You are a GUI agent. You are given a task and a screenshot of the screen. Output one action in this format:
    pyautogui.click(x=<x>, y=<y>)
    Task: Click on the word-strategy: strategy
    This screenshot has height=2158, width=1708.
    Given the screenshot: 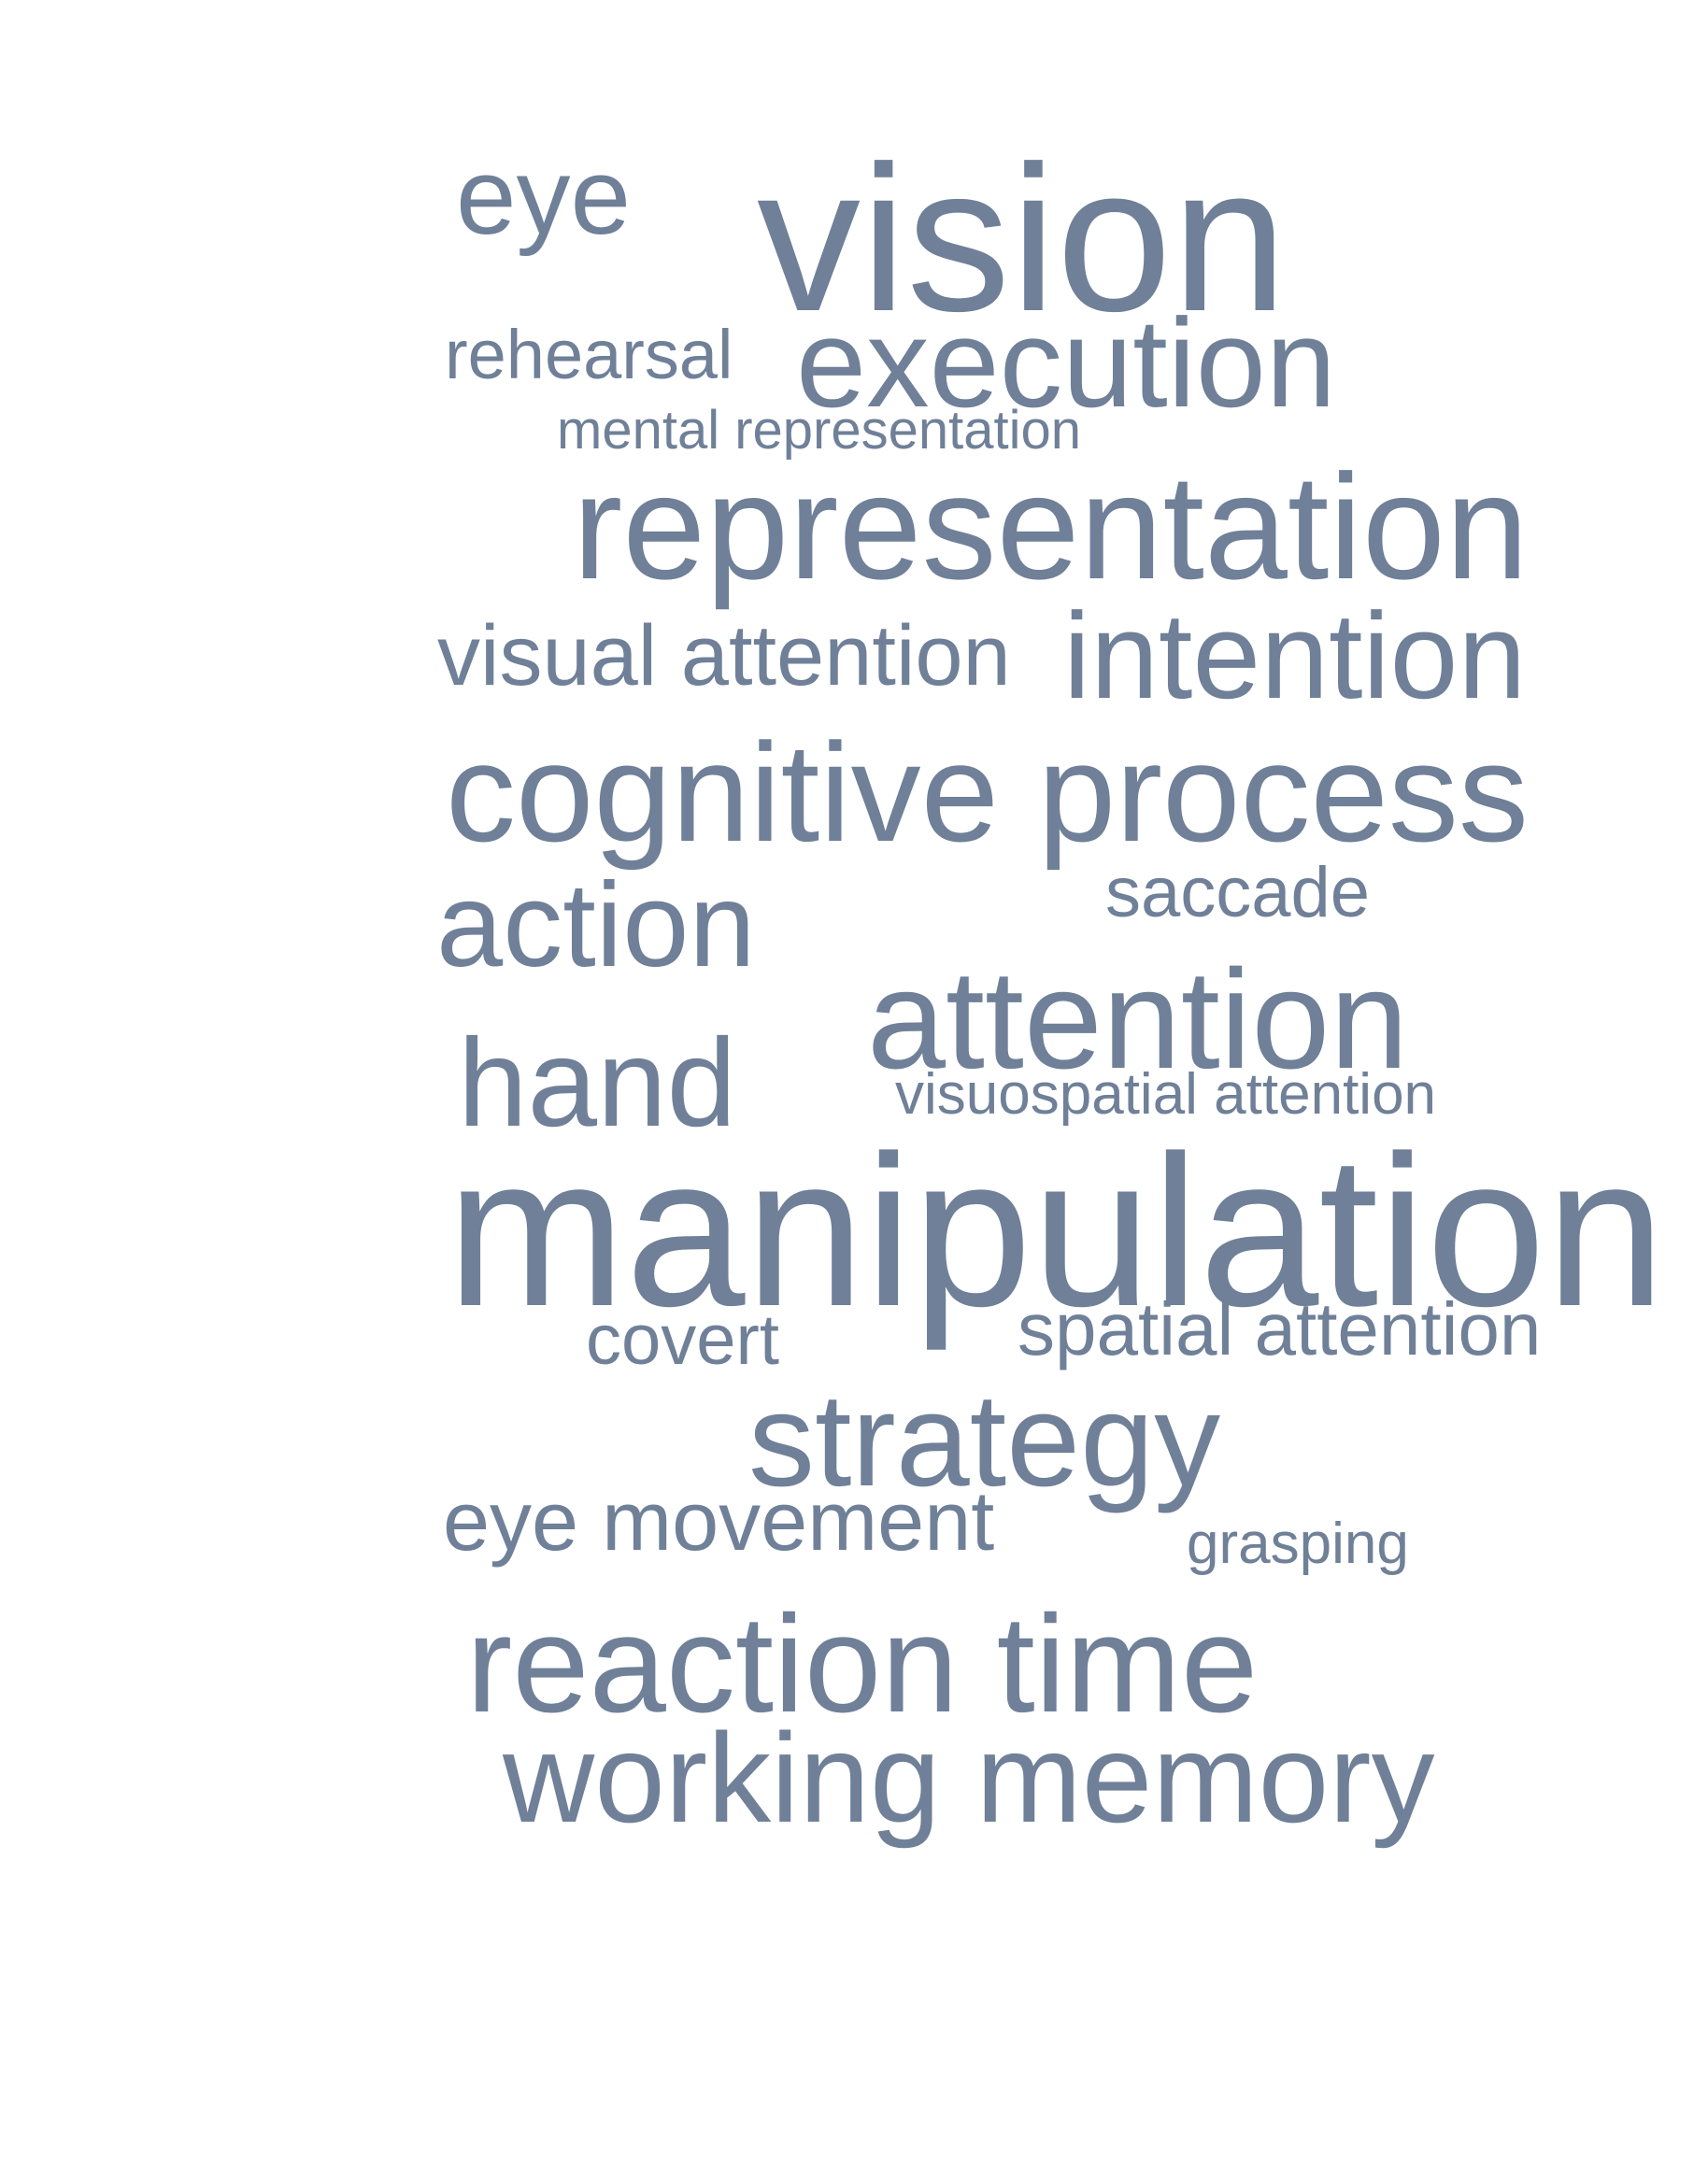 What is the action you would take?
    pyautogui.click(x=984, y=1440)
    